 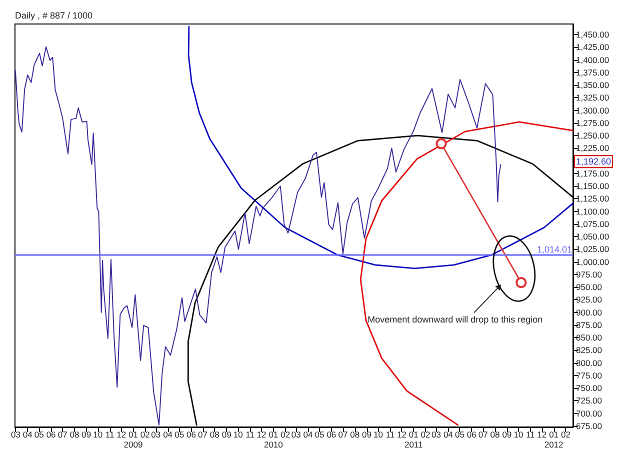 I want to click on y-tick-label: 1,300.00, so click(x=593, y=110).